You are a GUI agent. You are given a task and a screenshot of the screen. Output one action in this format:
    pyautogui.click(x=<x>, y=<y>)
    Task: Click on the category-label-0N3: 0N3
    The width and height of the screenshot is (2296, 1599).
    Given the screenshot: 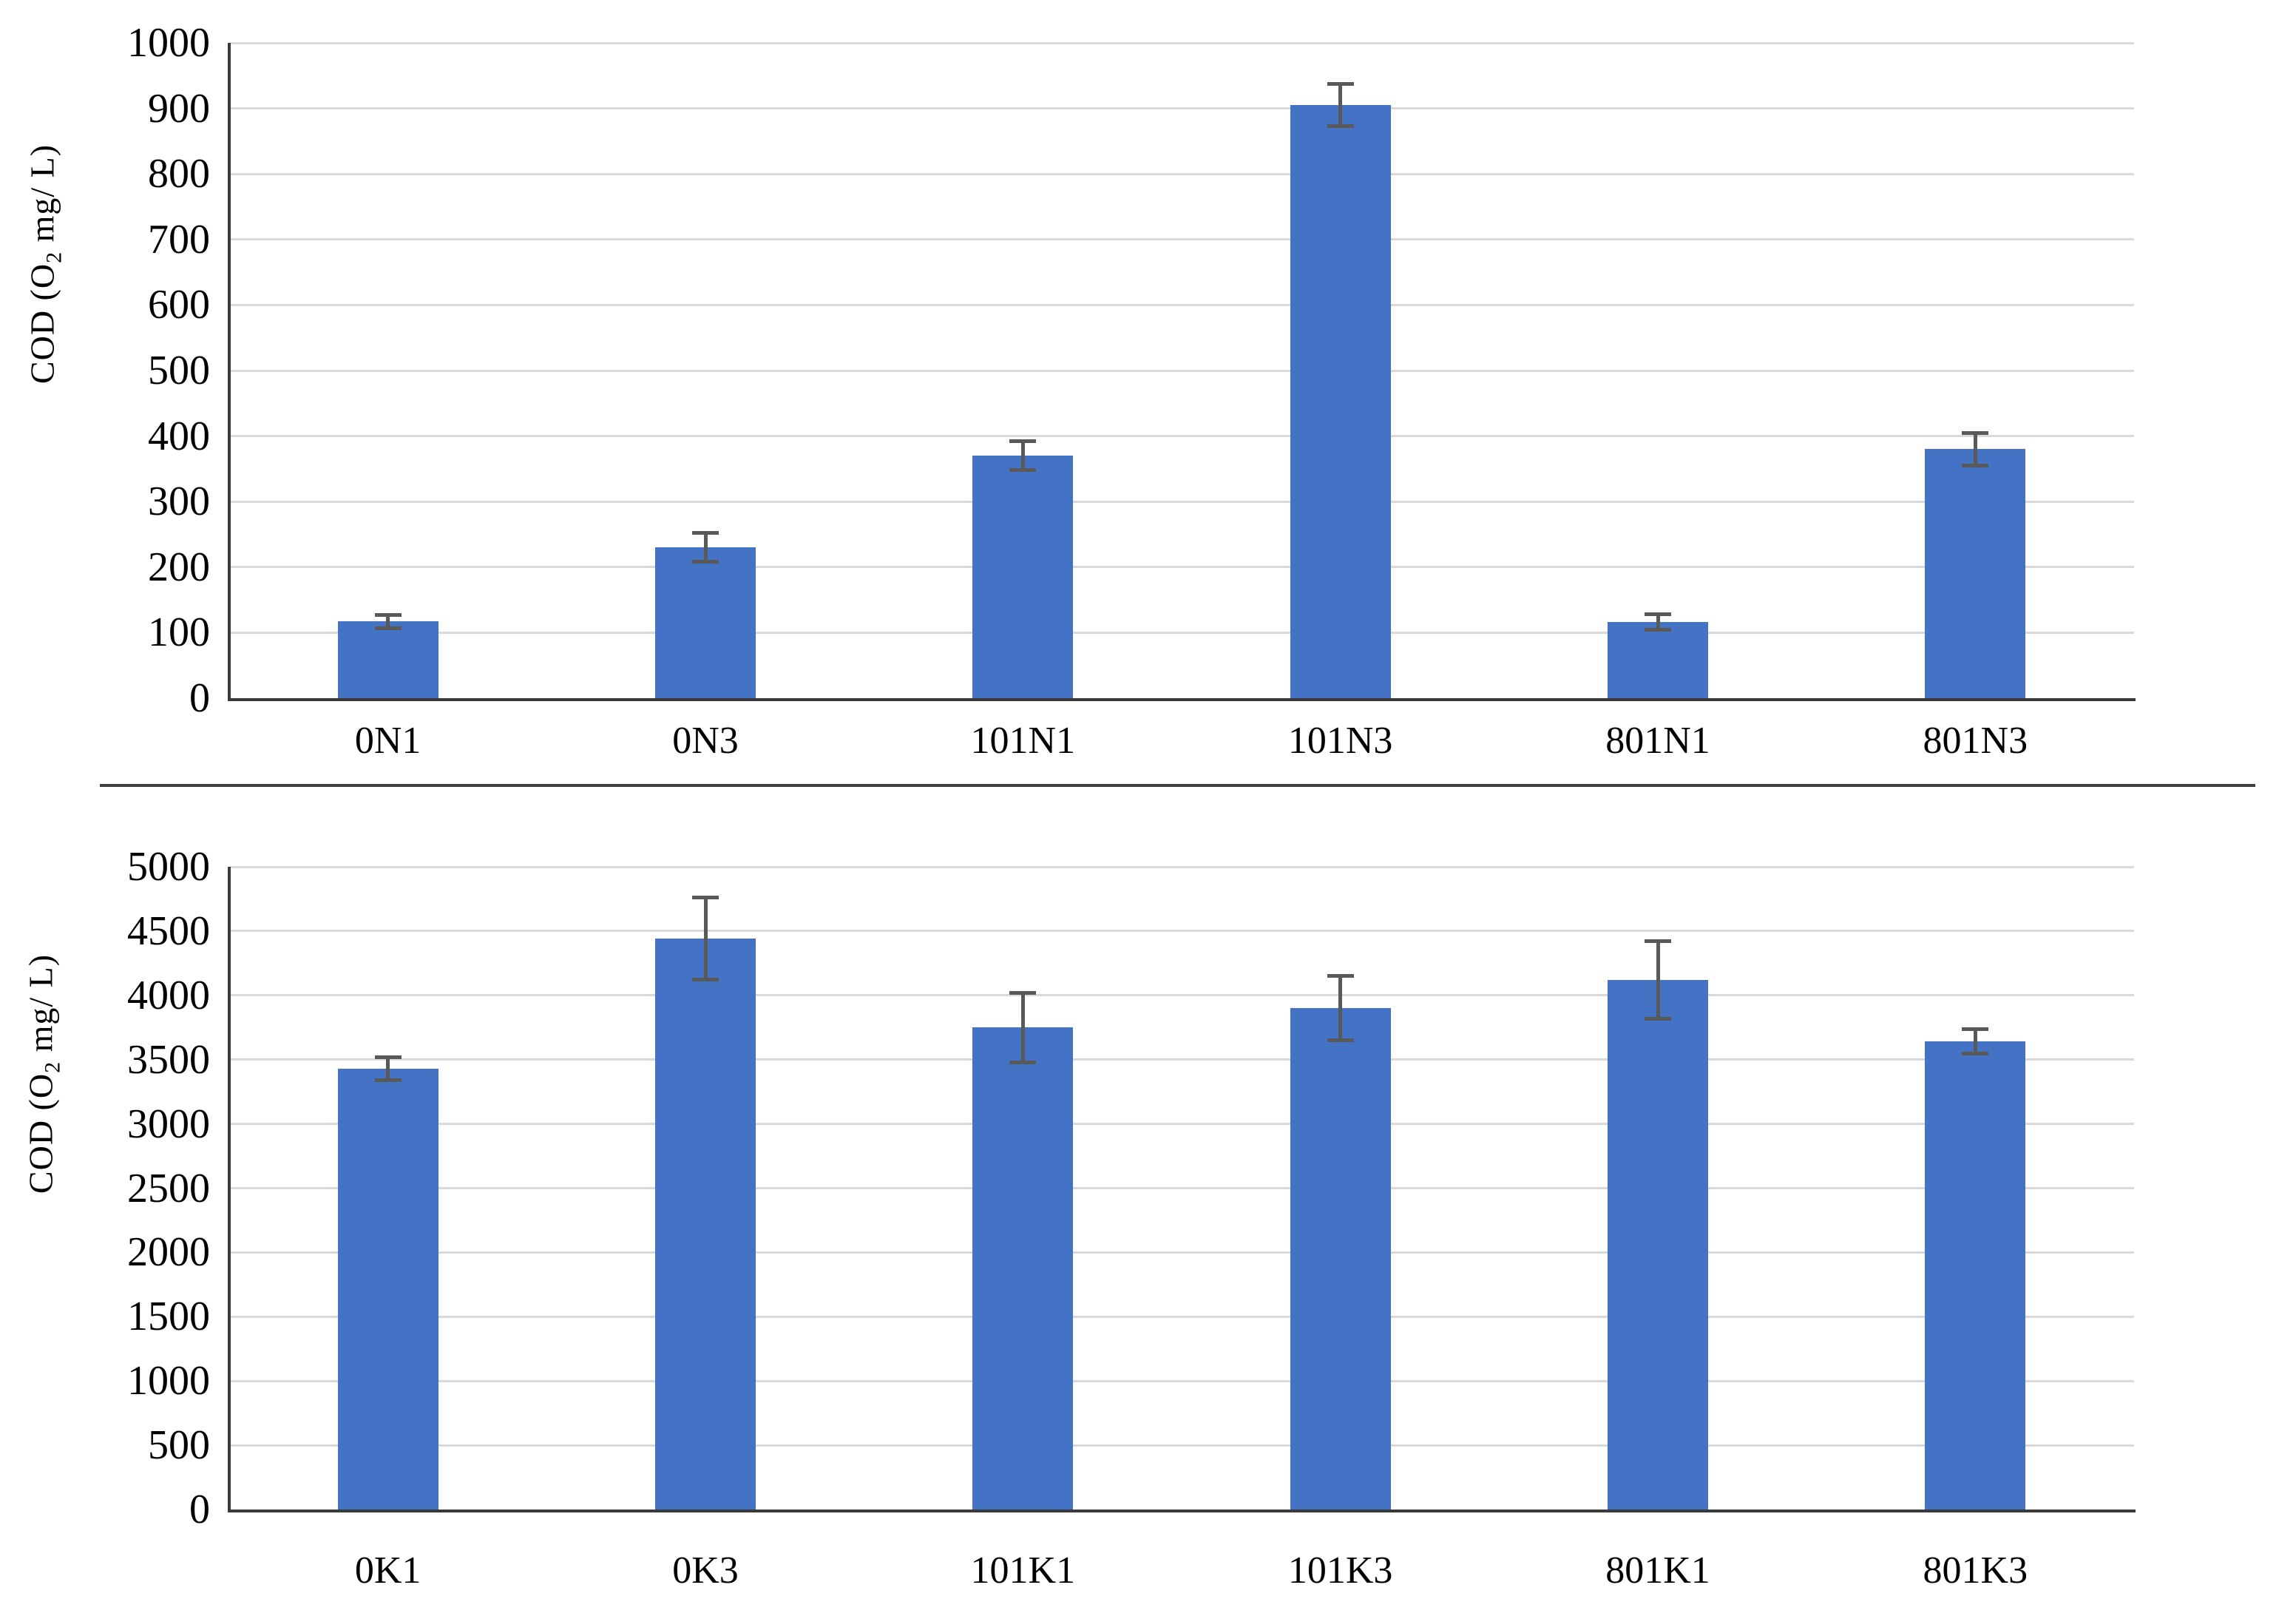 What is the action you would take?
    pyautogui.click(x=705, y=741)
    